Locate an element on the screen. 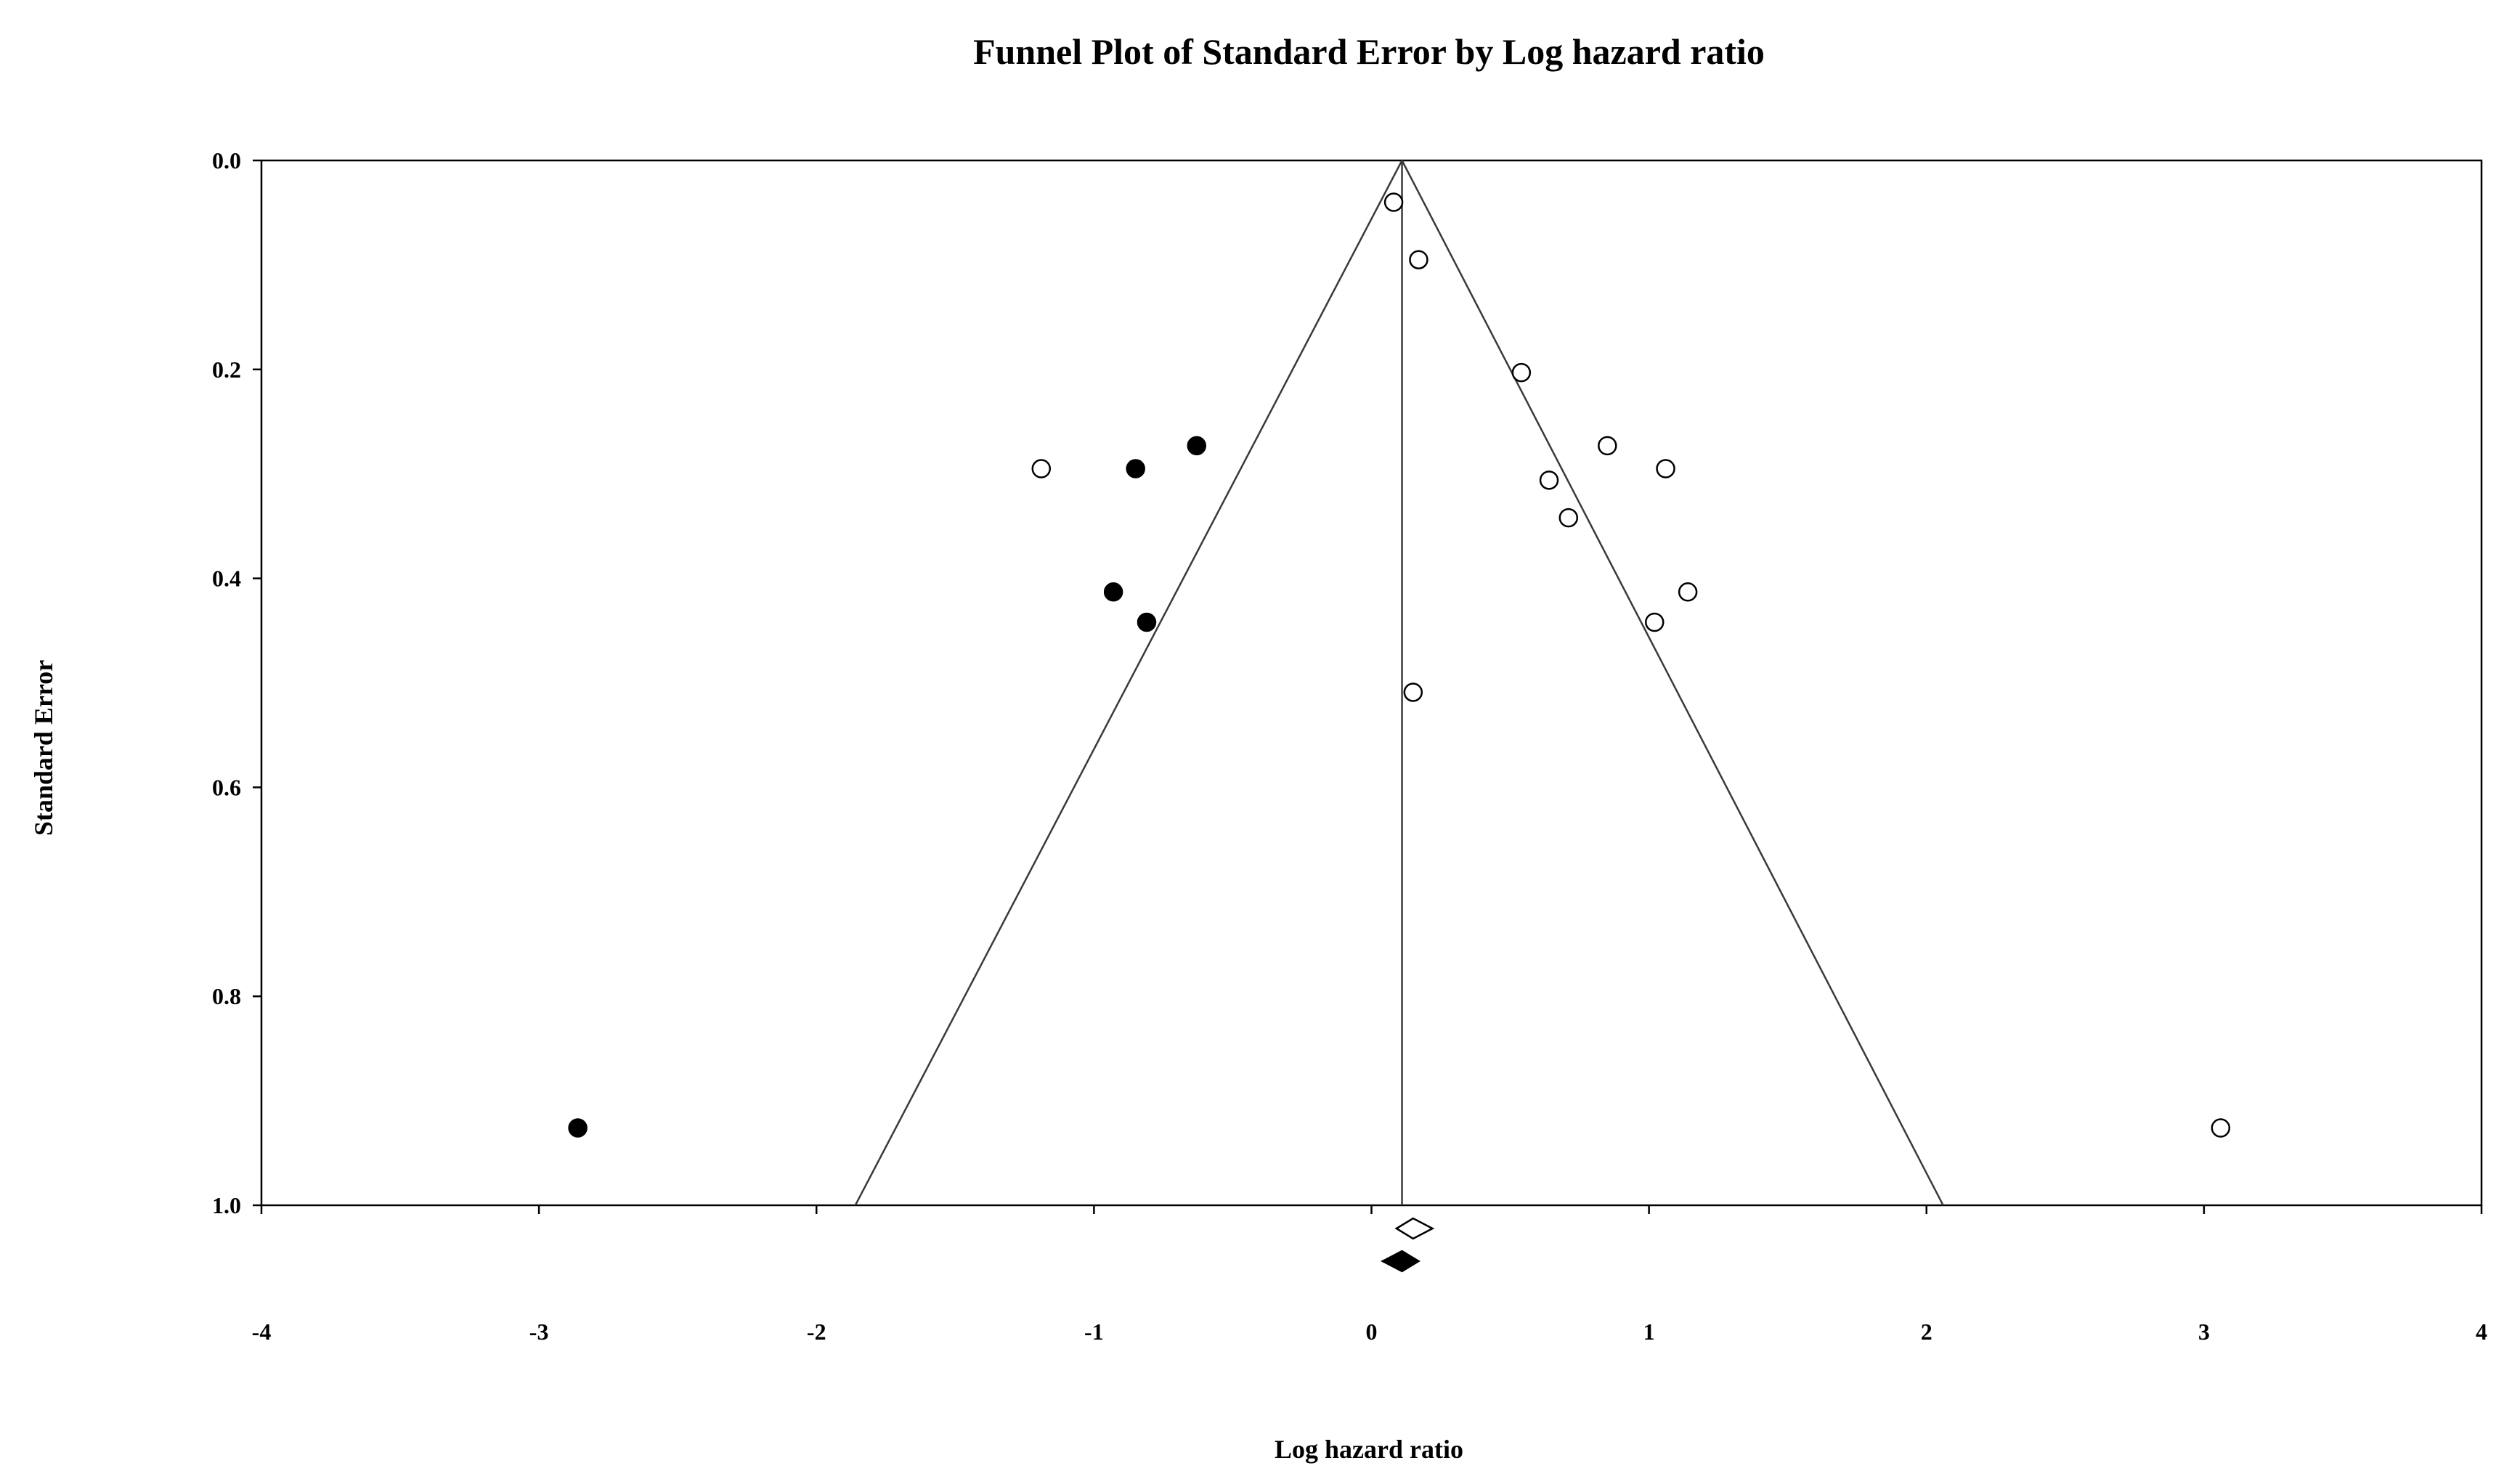  x-tick-label: -1 is located at coordinates (1094, 1332).